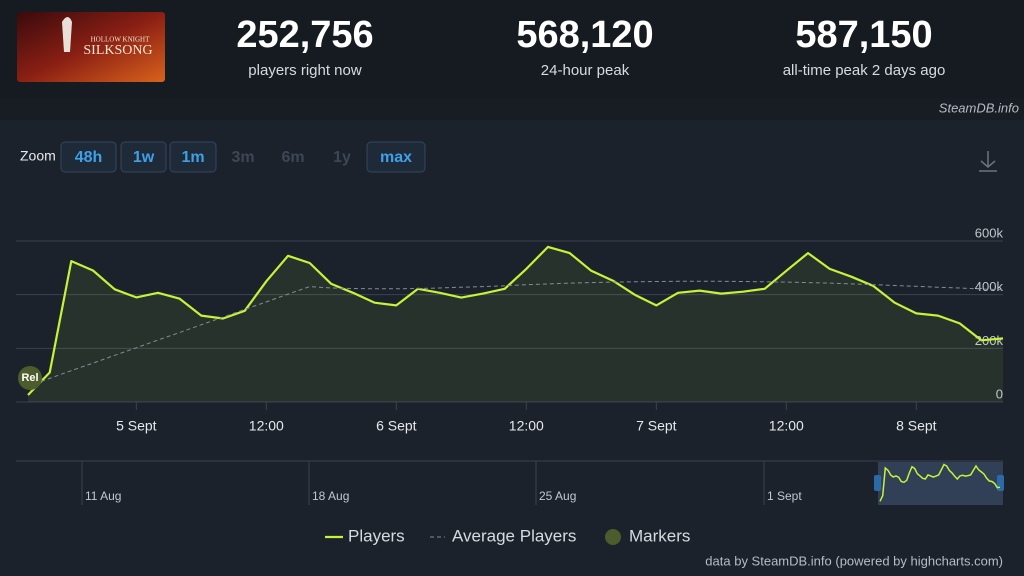 The image size is (1024, 576). What do you see at coordinates (557, 496) in the screenshot?
I see `navigator-label: 25 Aug` at bounding box center [557, 496].